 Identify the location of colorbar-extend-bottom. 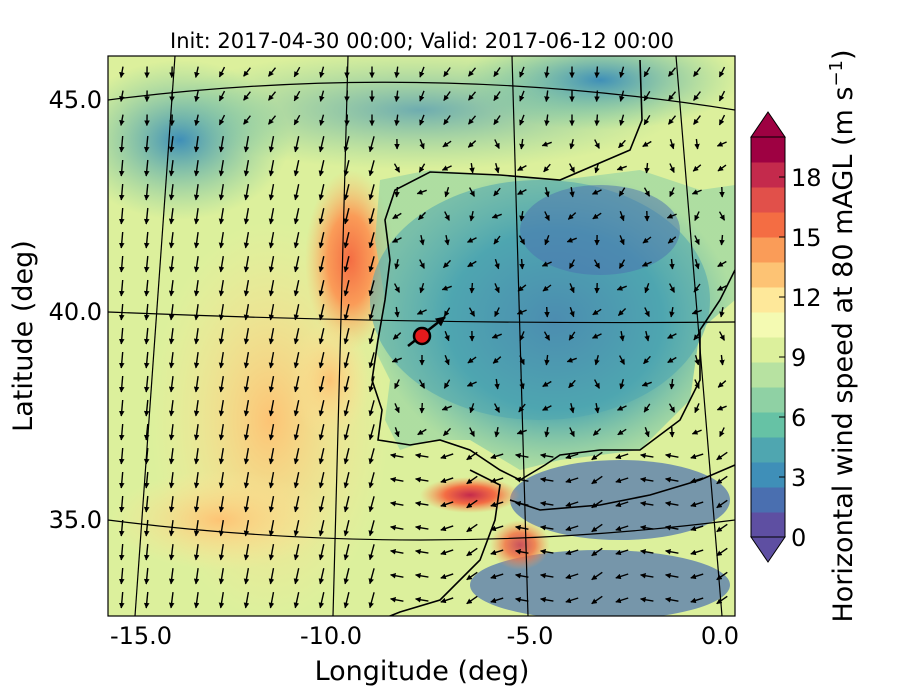
(768, 549).